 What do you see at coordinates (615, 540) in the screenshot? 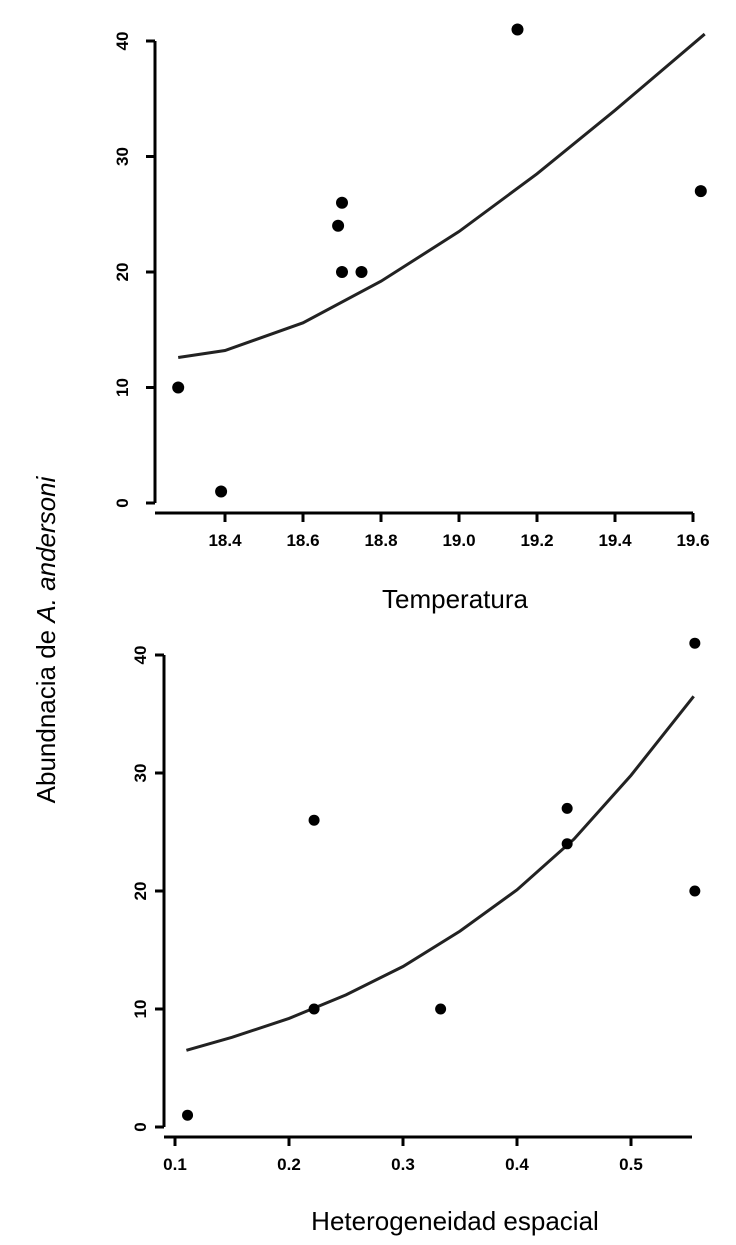
I see `x-tick-label: 19.4` at bounding box center [615, 540].